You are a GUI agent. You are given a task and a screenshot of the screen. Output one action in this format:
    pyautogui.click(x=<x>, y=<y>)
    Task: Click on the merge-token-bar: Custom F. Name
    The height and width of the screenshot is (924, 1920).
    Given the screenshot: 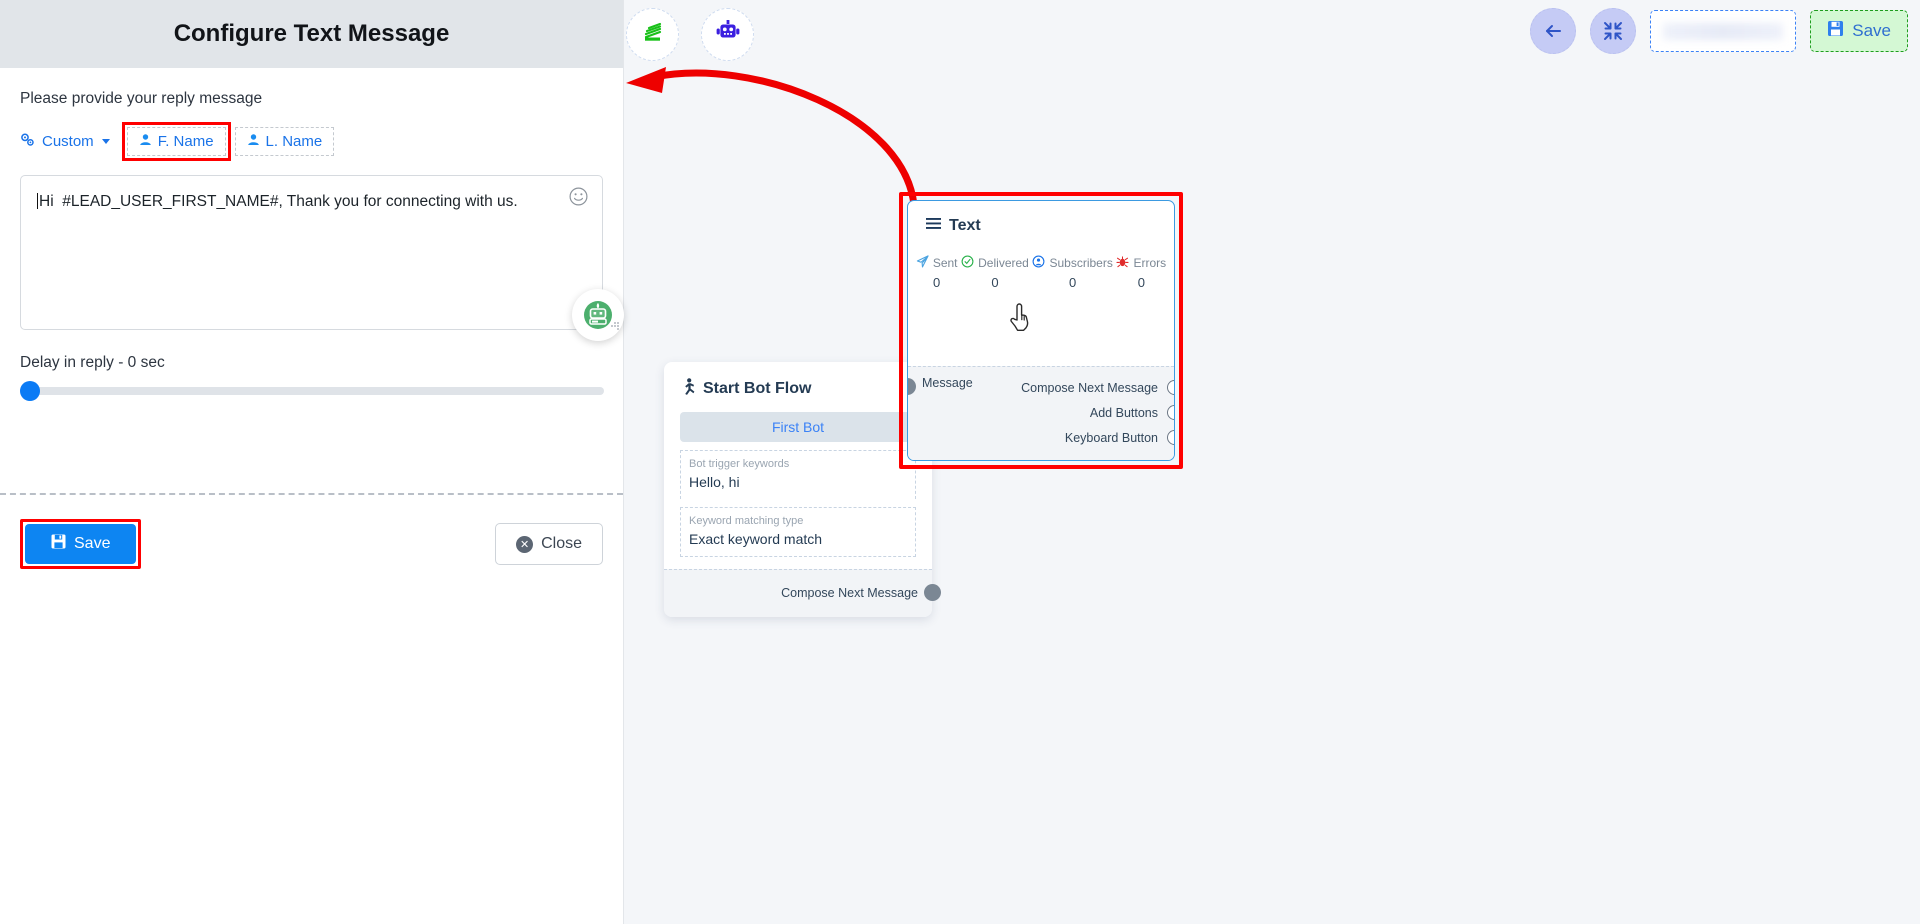 What is the action you would take?
    pyautogui.click(x=311, y=141)
    